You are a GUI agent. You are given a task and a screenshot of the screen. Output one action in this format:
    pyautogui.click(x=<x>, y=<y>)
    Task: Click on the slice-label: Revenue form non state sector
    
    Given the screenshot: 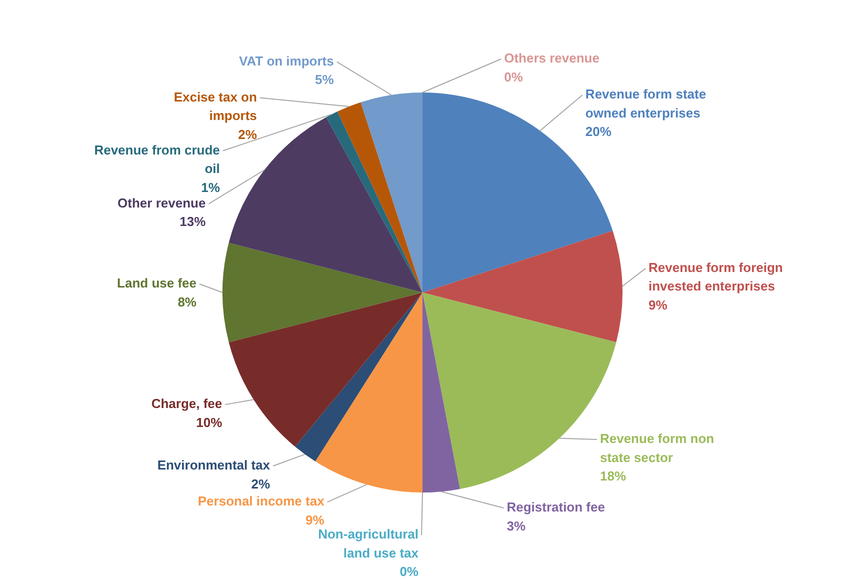 What is the action you would take?
    pyautogui.click(x=657, y=448)
    